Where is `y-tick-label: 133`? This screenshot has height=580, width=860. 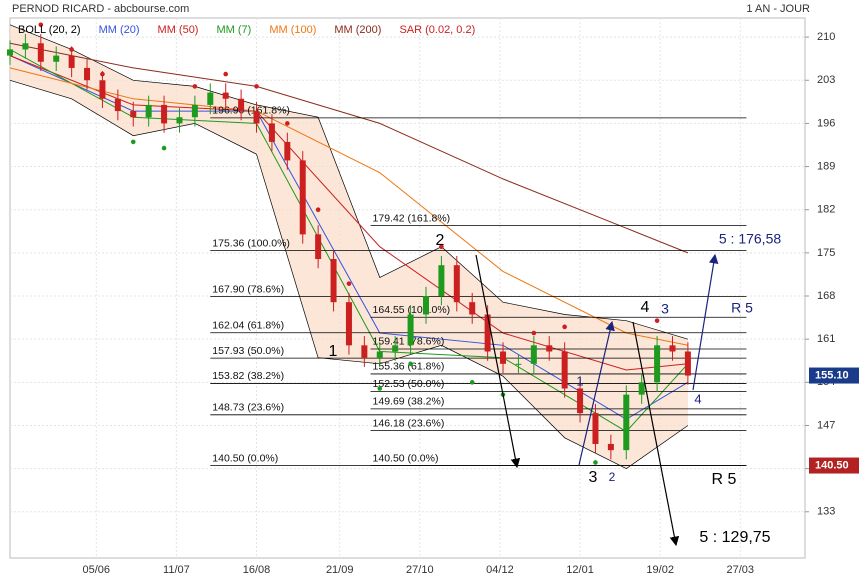 y-tick-label: 133 is located at coordinates (826, 512).